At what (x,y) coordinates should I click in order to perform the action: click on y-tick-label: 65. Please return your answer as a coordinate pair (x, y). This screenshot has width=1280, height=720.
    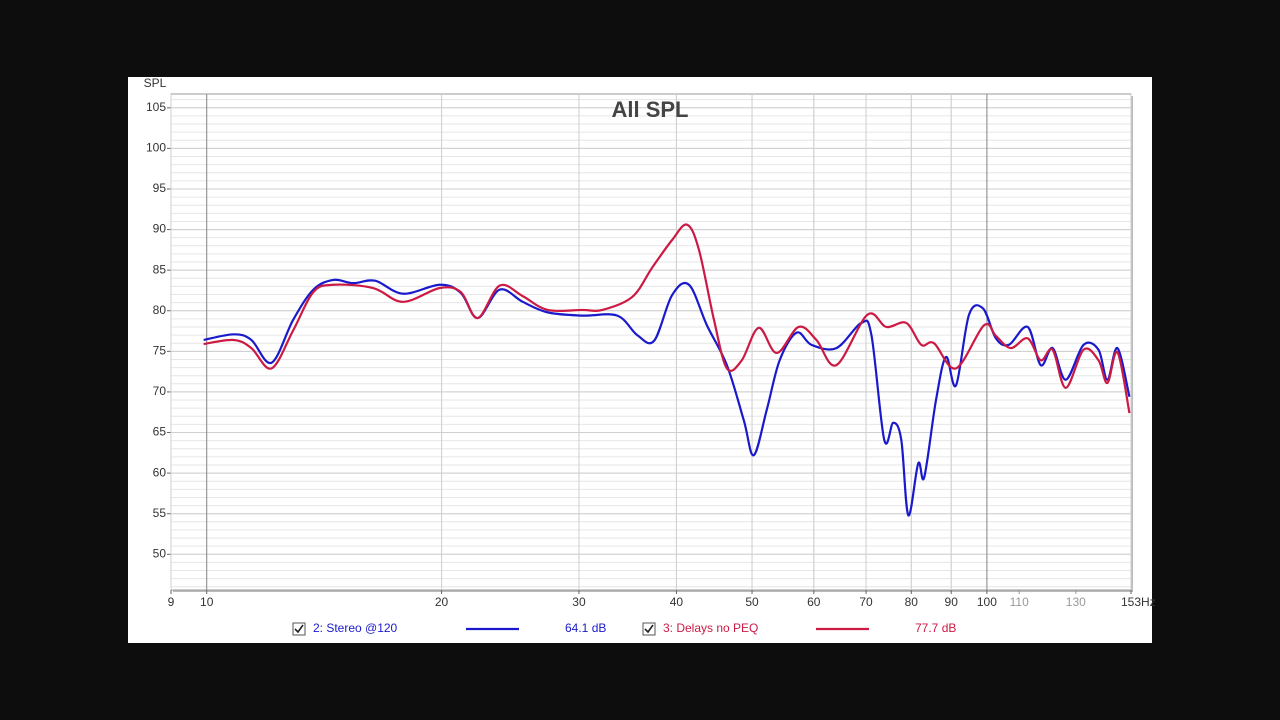
    Looking at the image, I should click on (160, 432).